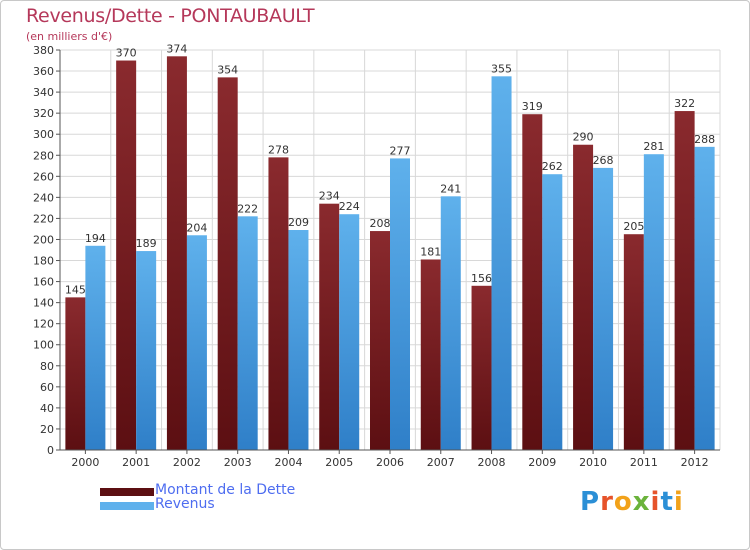 The width and height of the screenshot is (750, 550). What do you see at coordinates (542, 462) in the screenshot?
I see `x-tick-label-2009: 2009` at bounding box center [542, 462].